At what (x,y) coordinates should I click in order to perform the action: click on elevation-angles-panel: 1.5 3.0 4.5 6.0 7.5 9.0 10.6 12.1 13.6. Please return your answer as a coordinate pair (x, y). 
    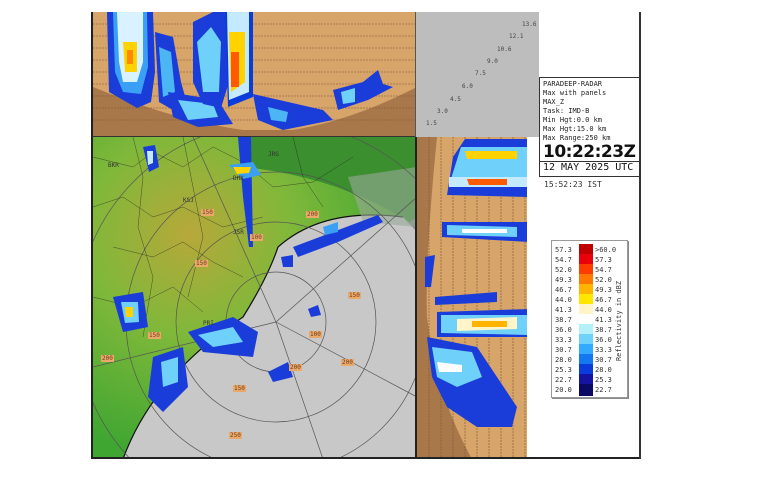
    Looking at the image, I should click on (477, 74).